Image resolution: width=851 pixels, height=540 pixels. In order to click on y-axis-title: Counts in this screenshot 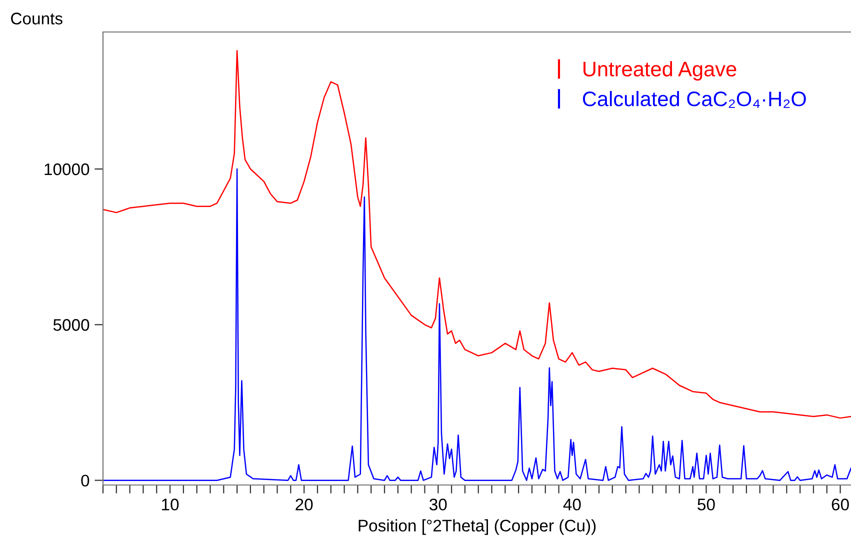, I will do `click(36, 18)`.